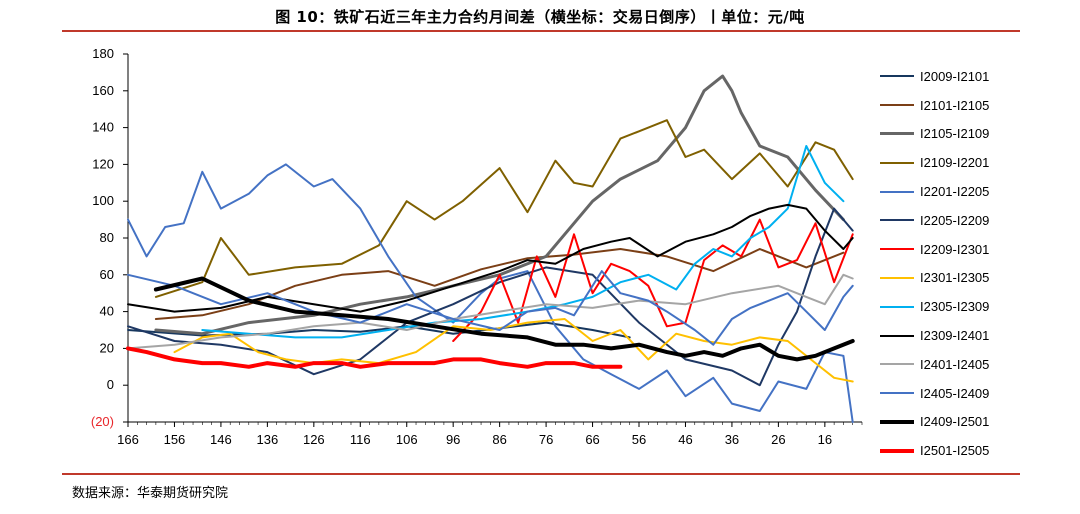  Describe the element at coordinates (955, 105) in the screenshot. I see `legend-label: I2101-I2105` at that location.